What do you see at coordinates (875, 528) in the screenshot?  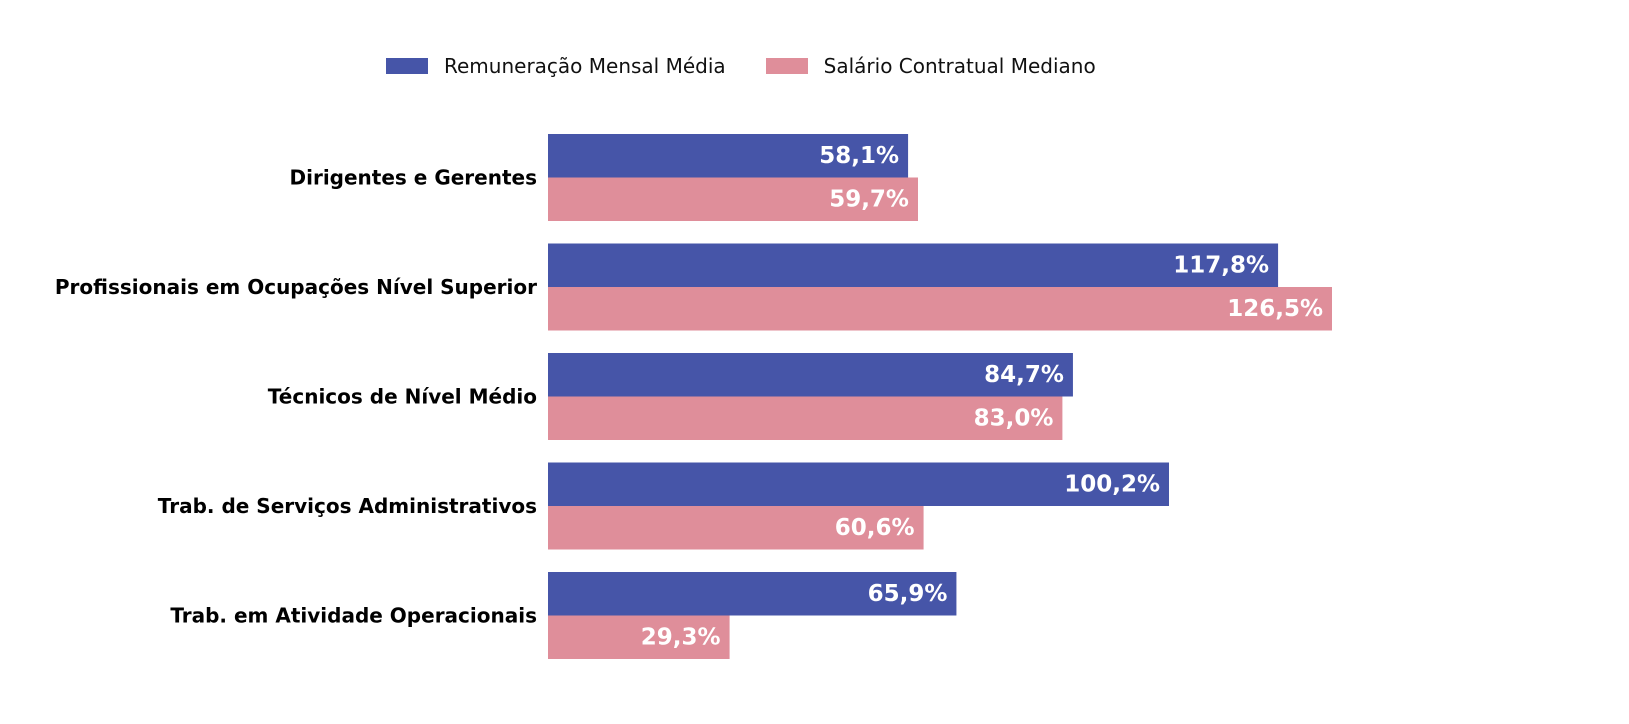 I see `bar-value-label: 60,6%` at bounding box center [875, 528].